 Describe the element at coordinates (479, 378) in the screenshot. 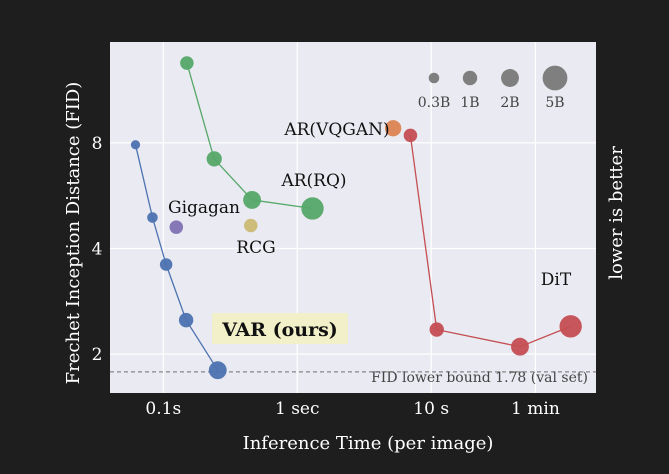

I see `fid-bound-label: FID lower bound 1.78 (val set)` at that location.